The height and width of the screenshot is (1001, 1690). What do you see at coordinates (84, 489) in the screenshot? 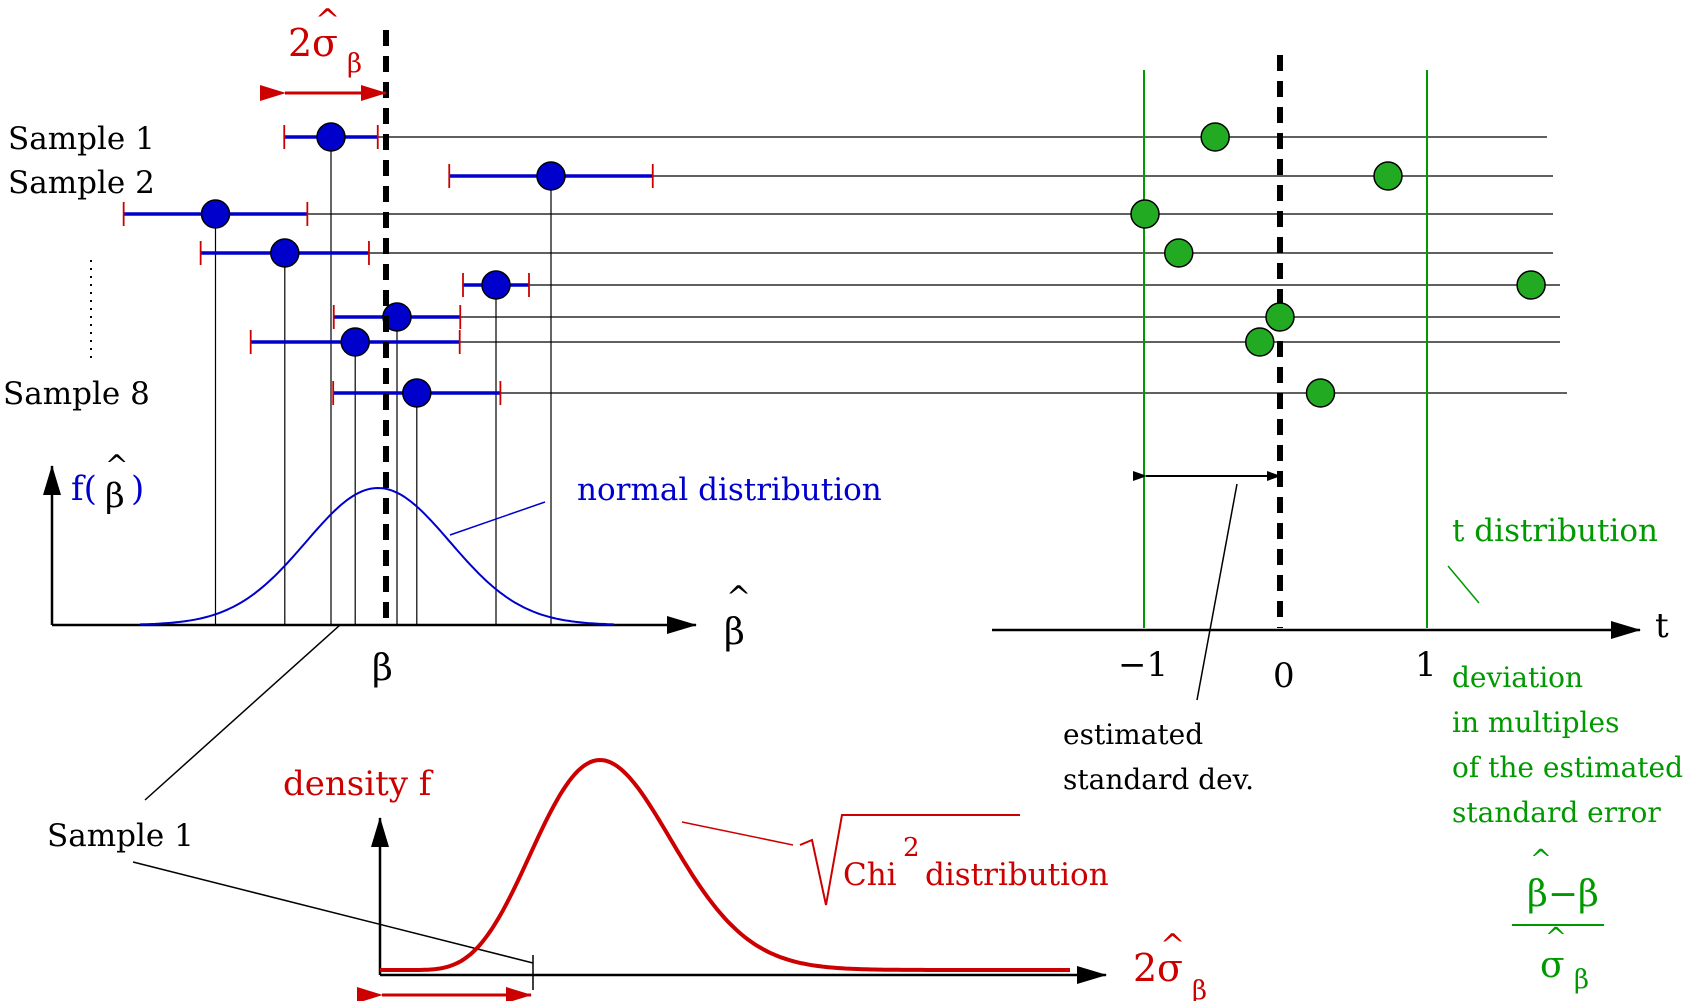
I see `y-label-prefix: f(` at bounding box center [84, 489].